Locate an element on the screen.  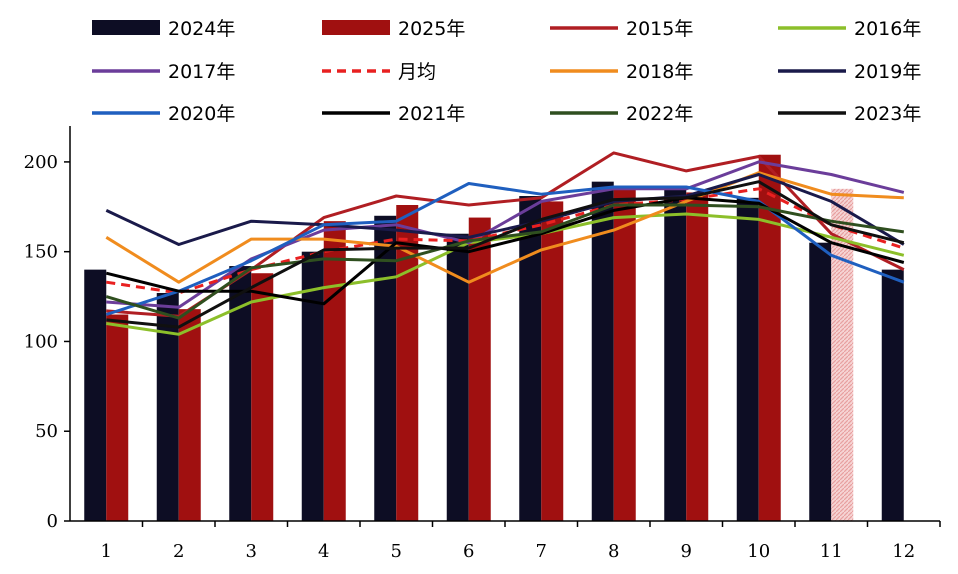
bar-2025年-4 is located at coordinates (334, 371).